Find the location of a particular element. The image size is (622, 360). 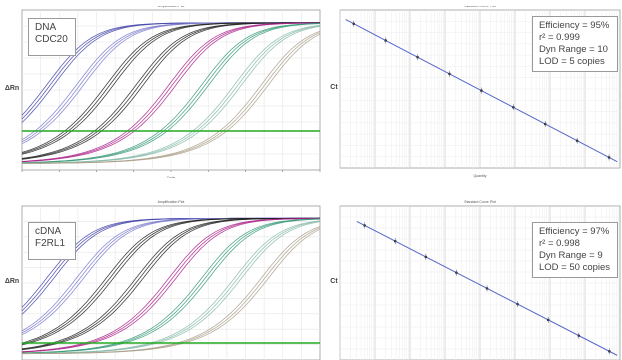

stat-lod: LOD = 50 copies is located at coordinates (575, 267).